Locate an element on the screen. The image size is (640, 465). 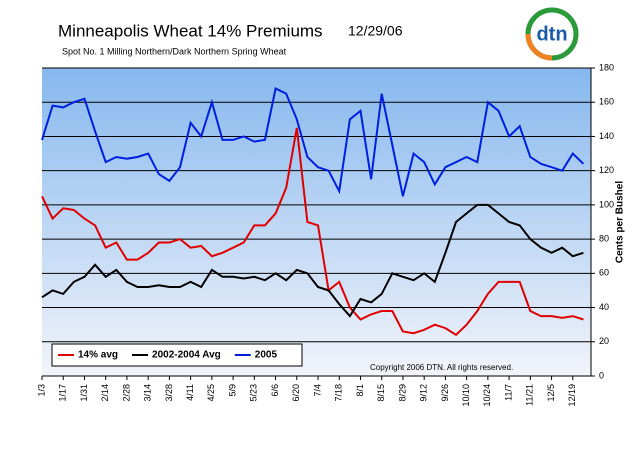
x-tick-label: 3/28 is located at coordinates (169, 393).